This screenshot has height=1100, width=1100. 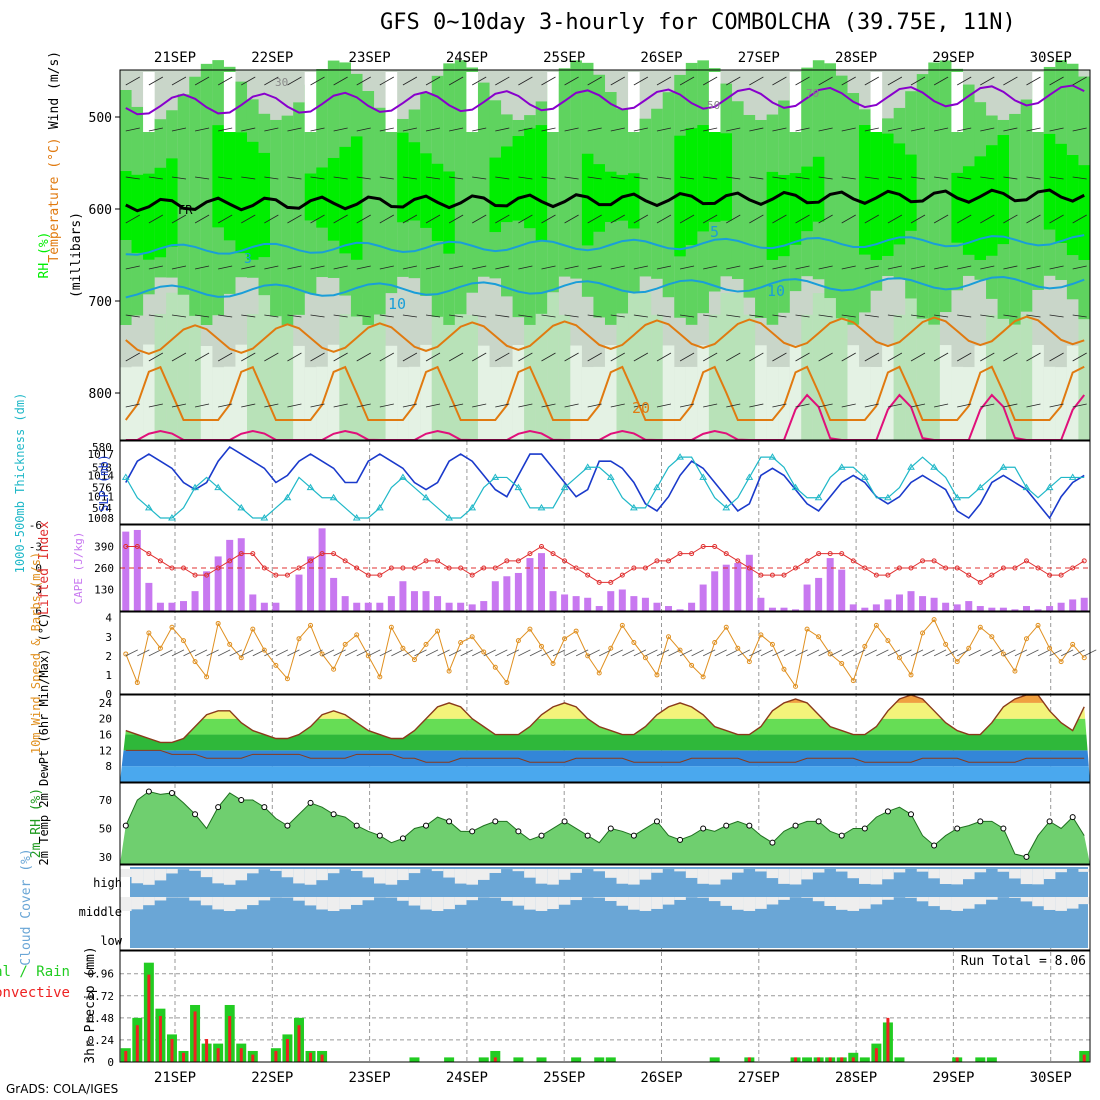 What do you see at coordinates (105, 719) in the screenshot?
I see `temp2m-tick: 20` at bounding box center [105, 719].